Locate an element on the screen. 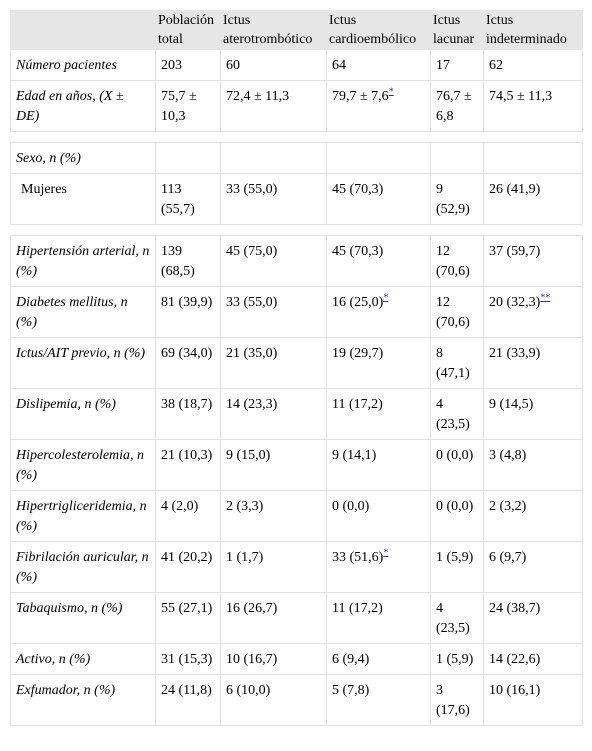 Image resolution: width=592 pixels, height=751 pixels. cell: 4 (23,5) is located at coordinates (457, 618).